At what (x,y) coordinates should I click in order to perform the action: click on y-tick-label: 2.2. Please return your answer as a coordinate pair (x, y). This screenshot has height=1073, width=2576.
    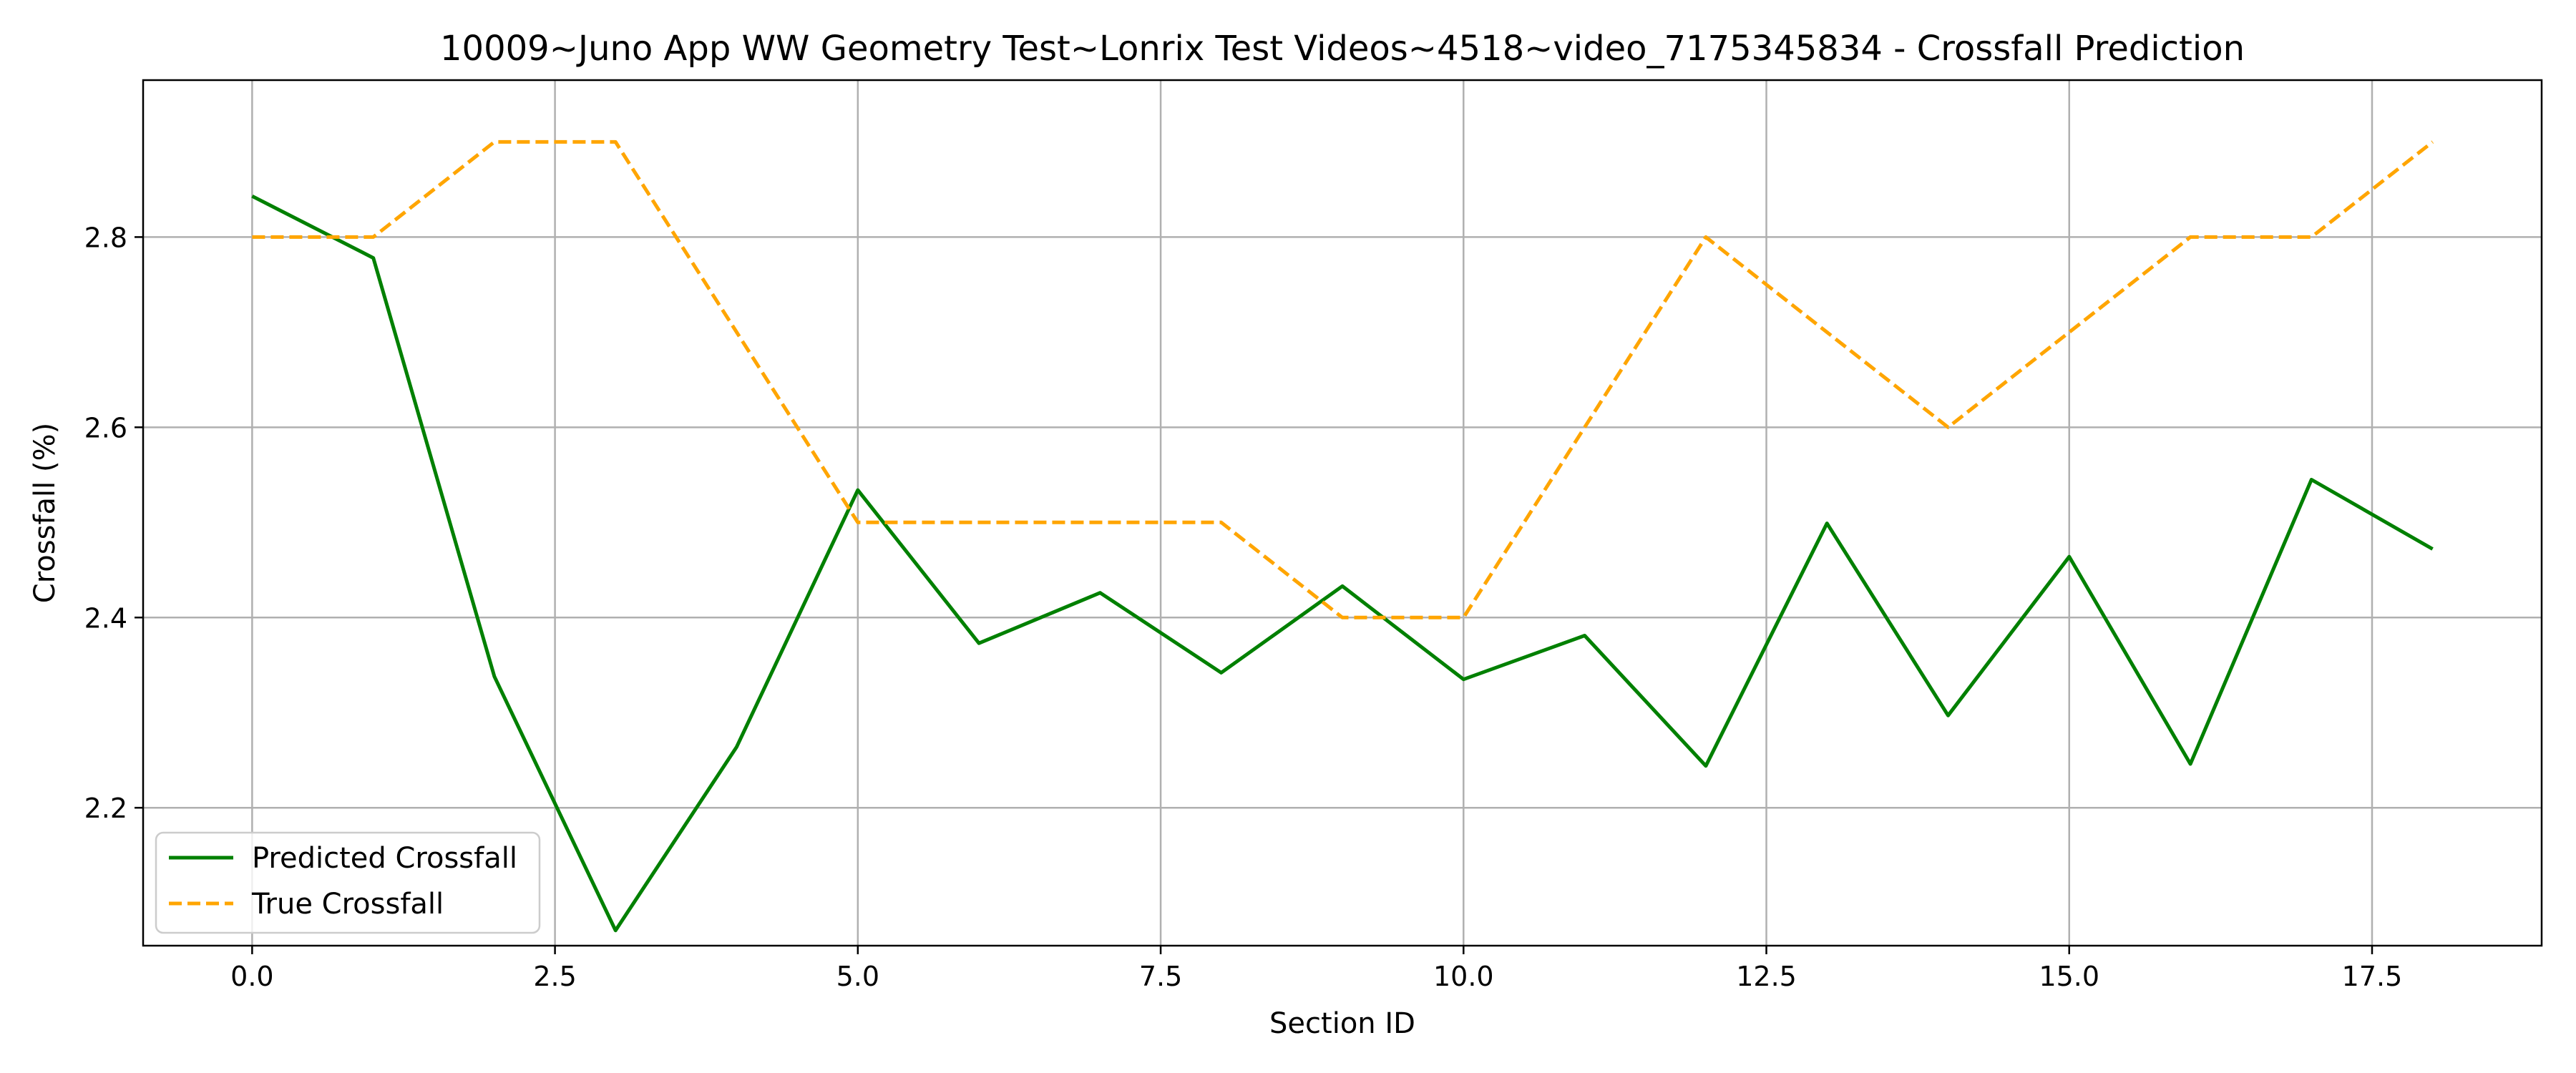
    Looking at the image, I should click on (105, 808).